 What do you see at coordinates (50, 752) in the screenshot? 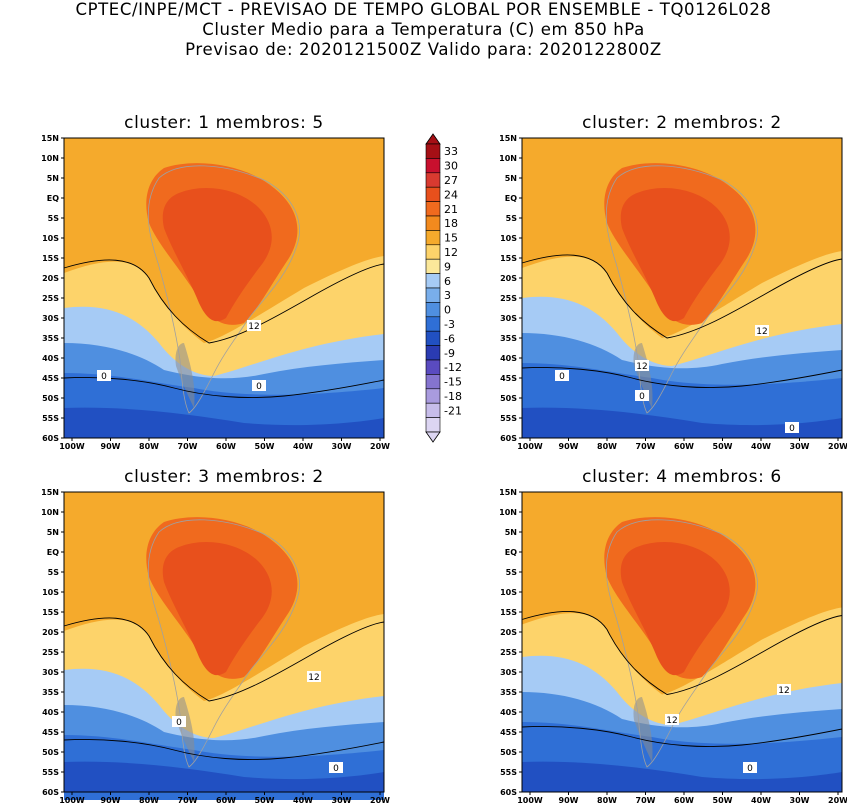
I see `lat-tick-label: 50S` at bounding box center [50, 752].